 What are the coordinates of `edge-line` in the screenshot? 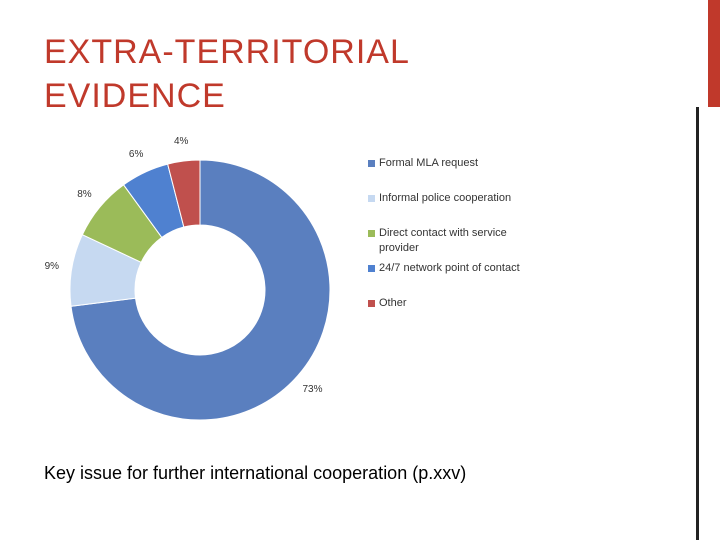 It's located at (697, 323).